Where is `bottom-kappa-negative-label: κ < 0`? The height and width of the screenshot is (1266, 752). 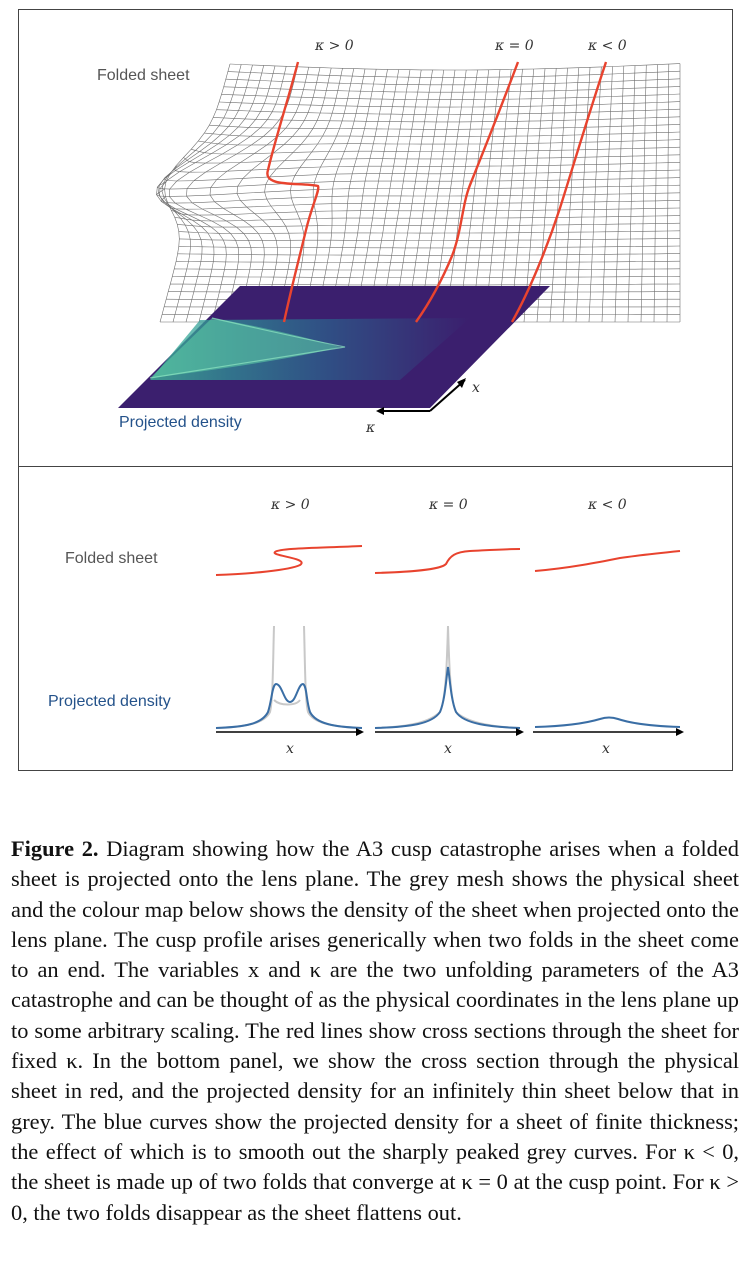
bottom-kappa-negative-label: κ < 0 is located at coordinates (607, 505).